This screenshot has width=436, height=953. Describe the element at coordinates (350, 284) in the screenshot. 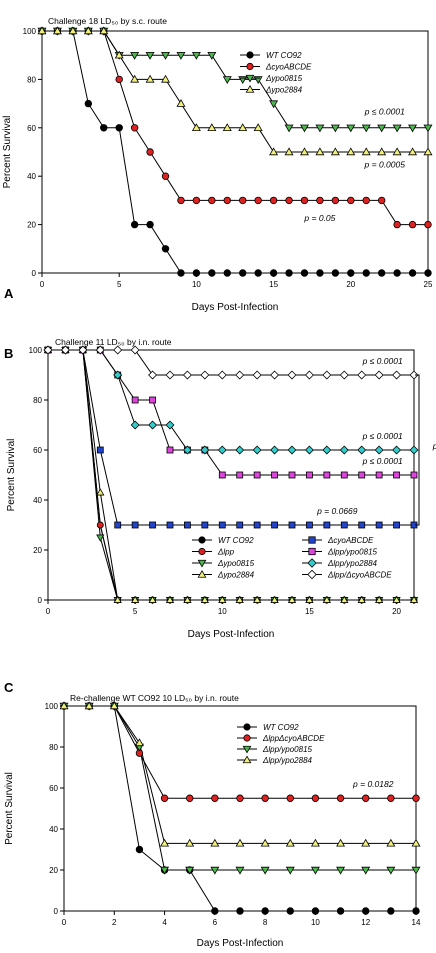

I see `x-tick-label: 20` at that location.